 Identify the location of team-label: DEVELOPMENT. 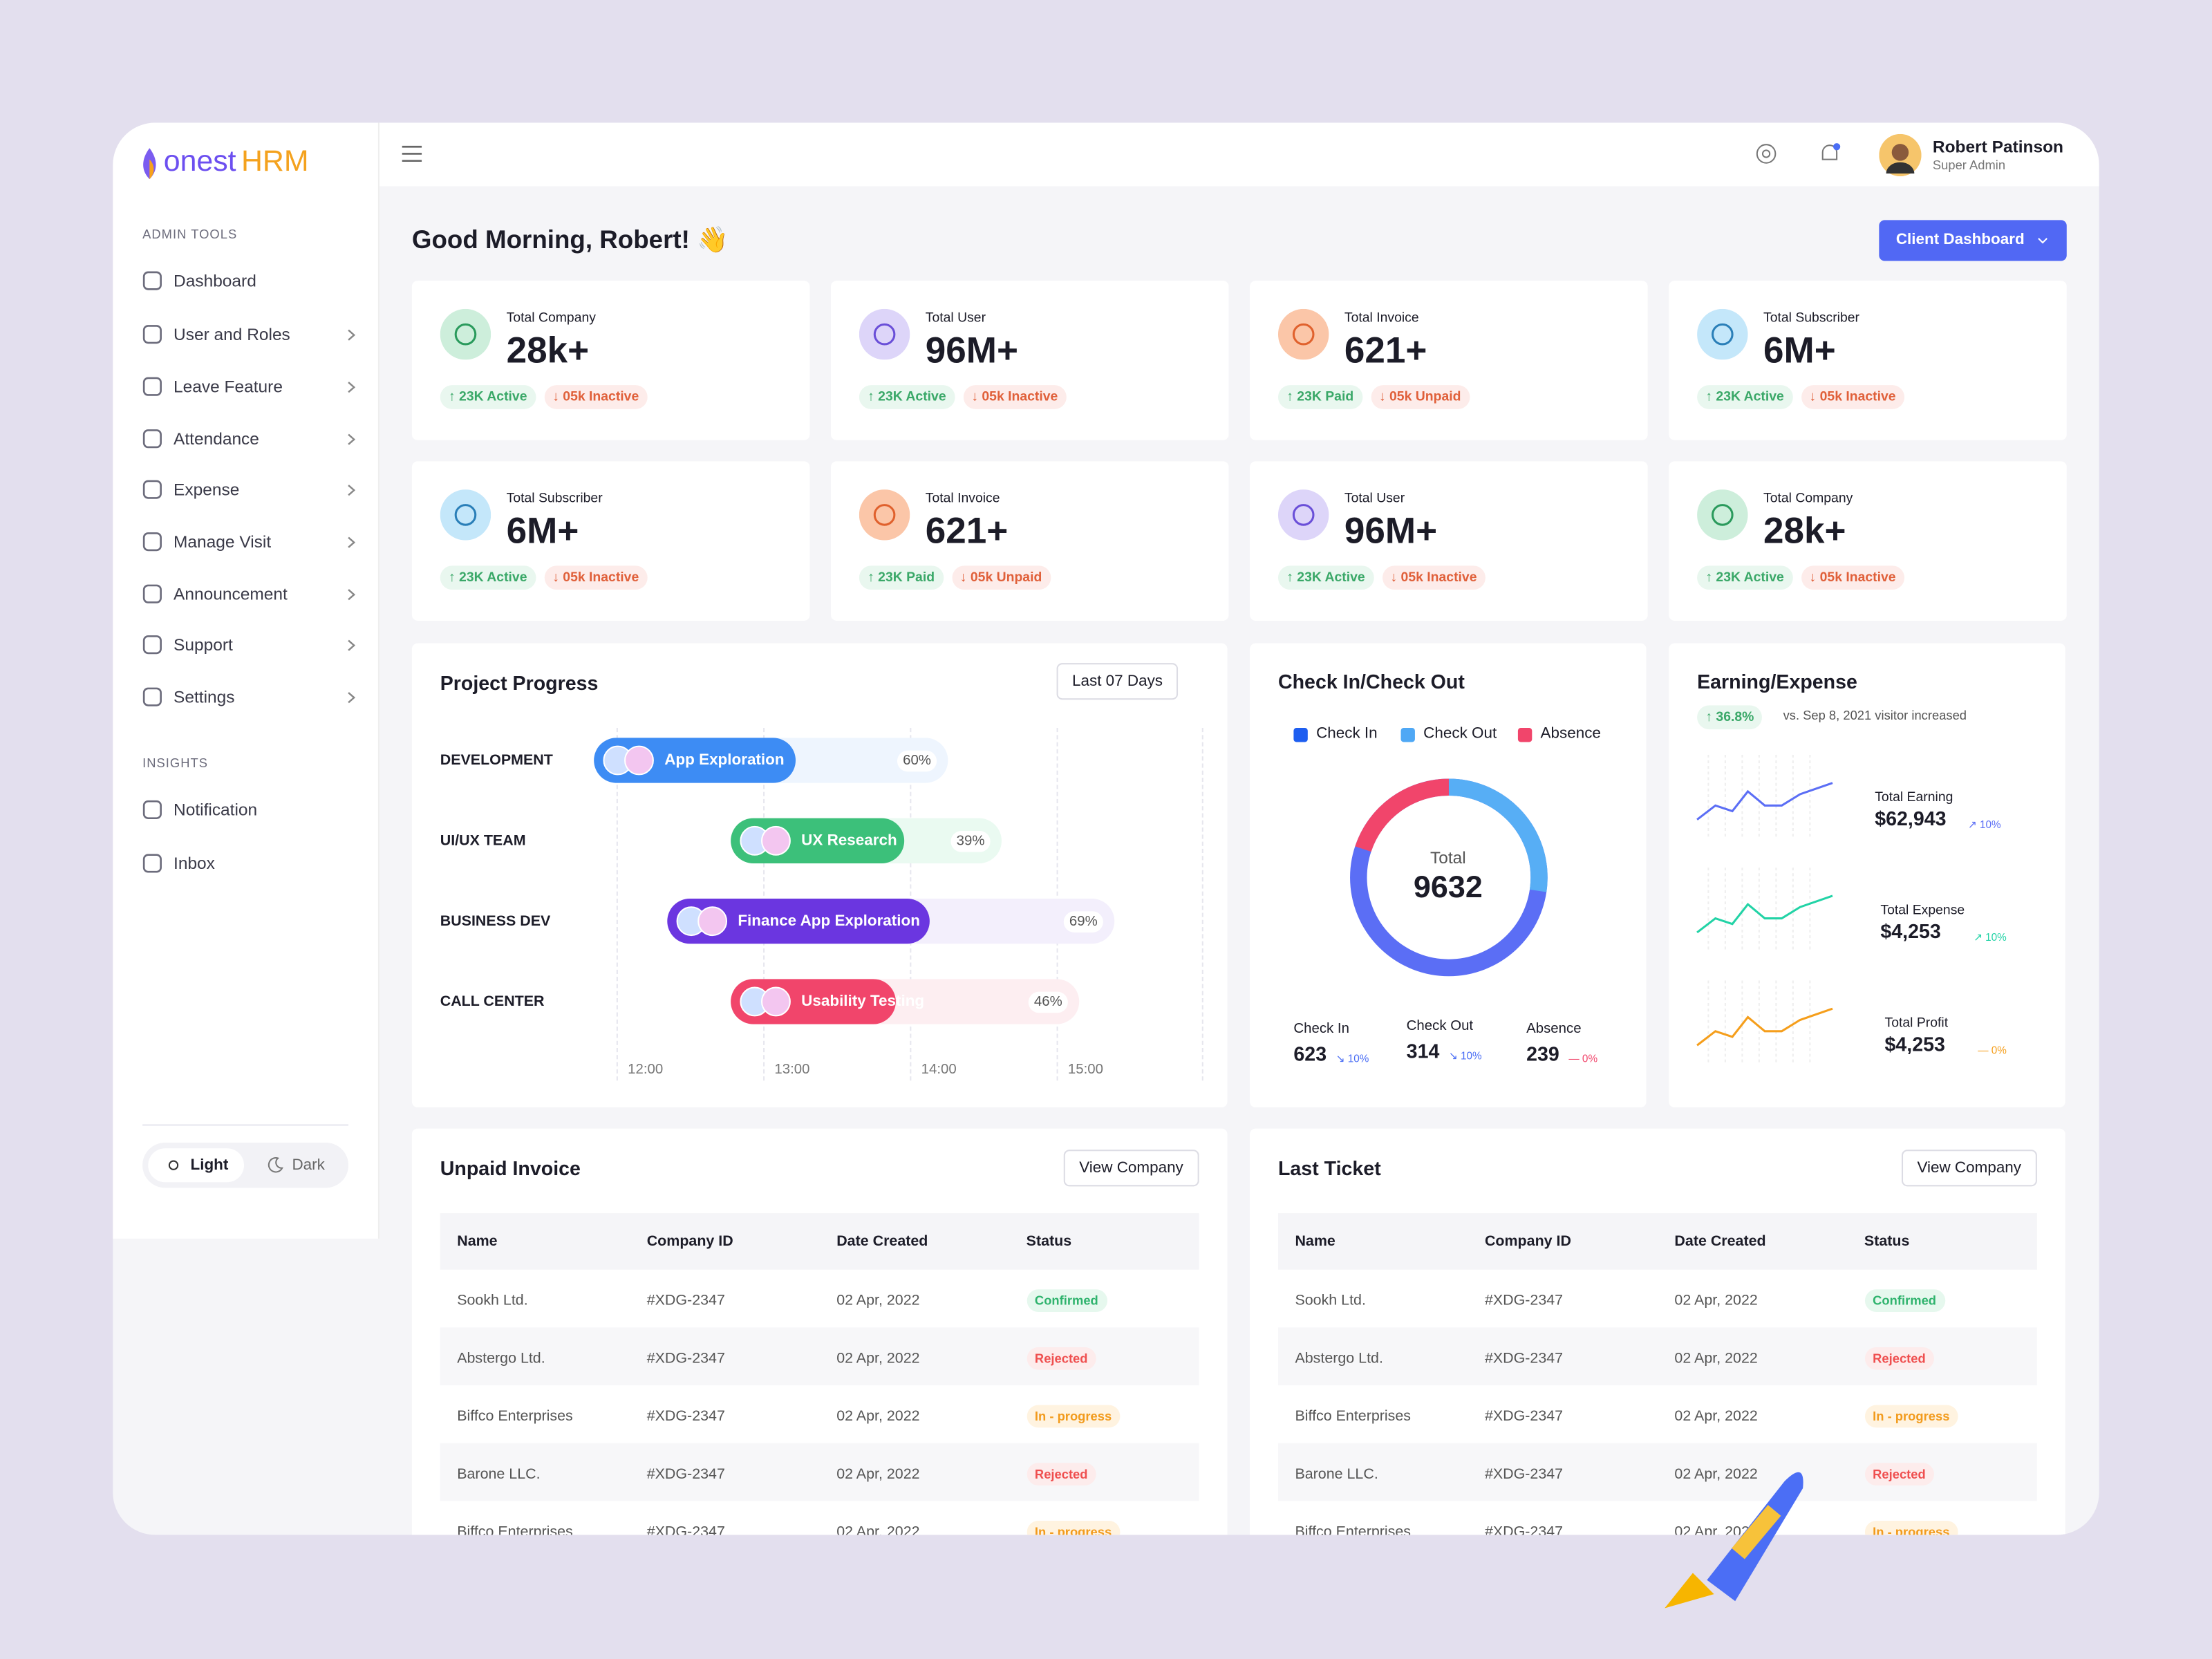
(496, 760).